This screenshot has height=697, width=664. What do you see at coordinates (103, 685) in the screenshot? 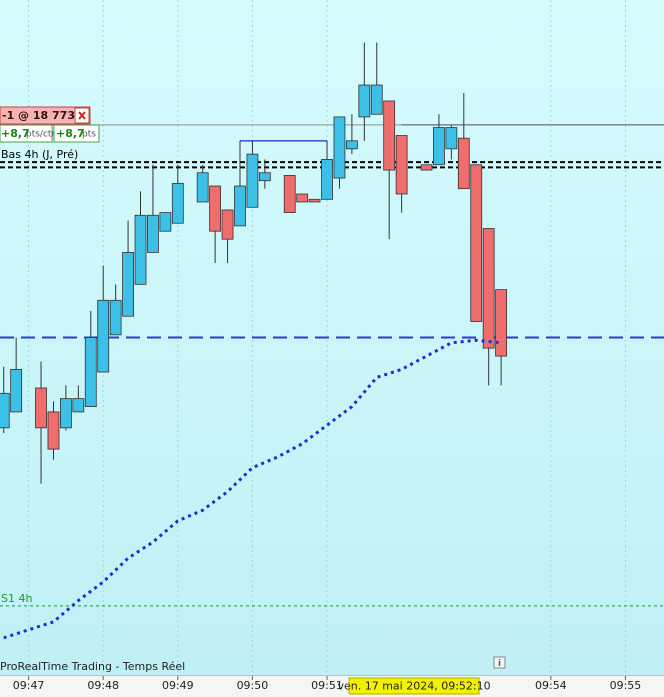
I see `x-tick-label: 09:48` at bounding box center [103, 685].